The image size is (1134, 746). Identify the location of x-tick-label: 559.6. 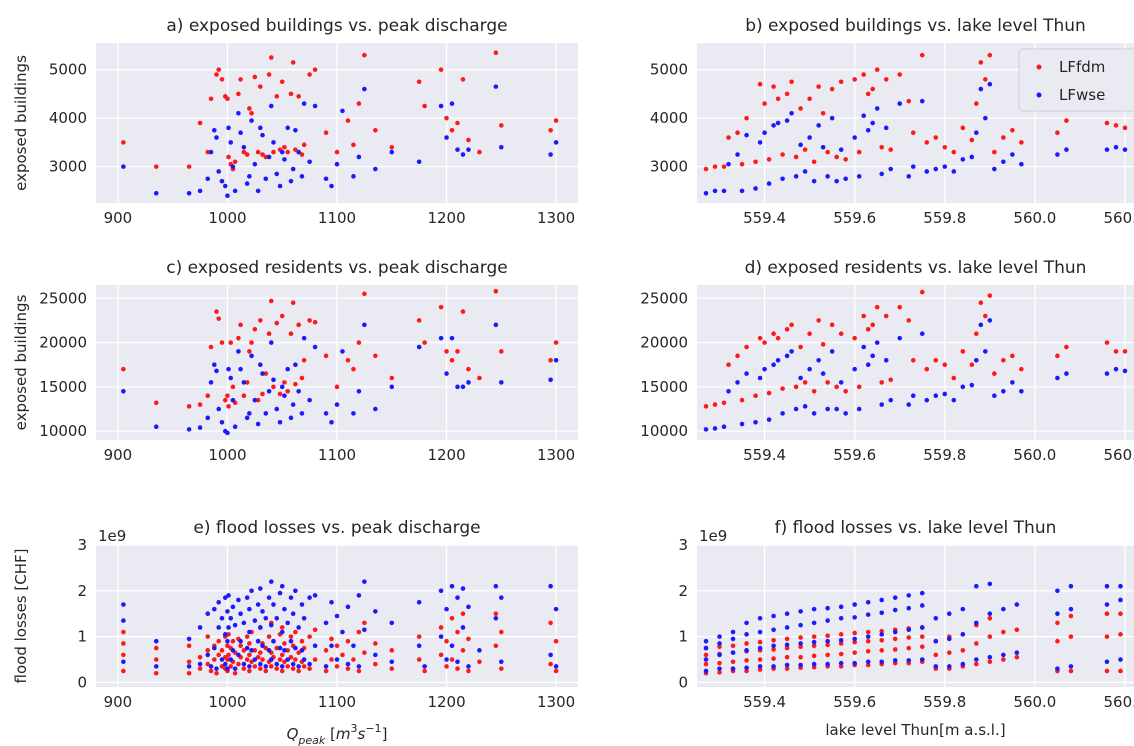
(854, 702).